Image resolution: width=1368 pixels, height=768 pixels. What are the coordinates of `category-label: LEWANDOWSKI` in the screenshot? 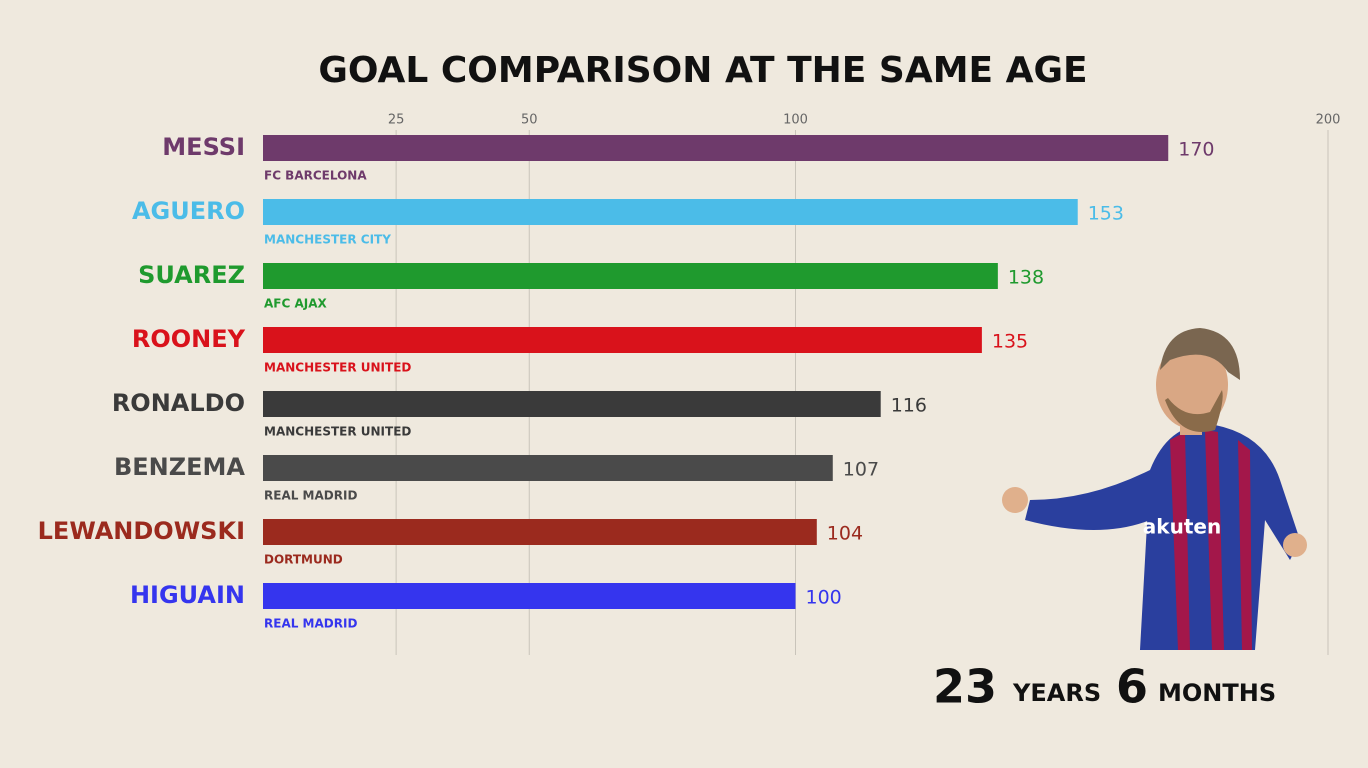 It's located at (141, 531).